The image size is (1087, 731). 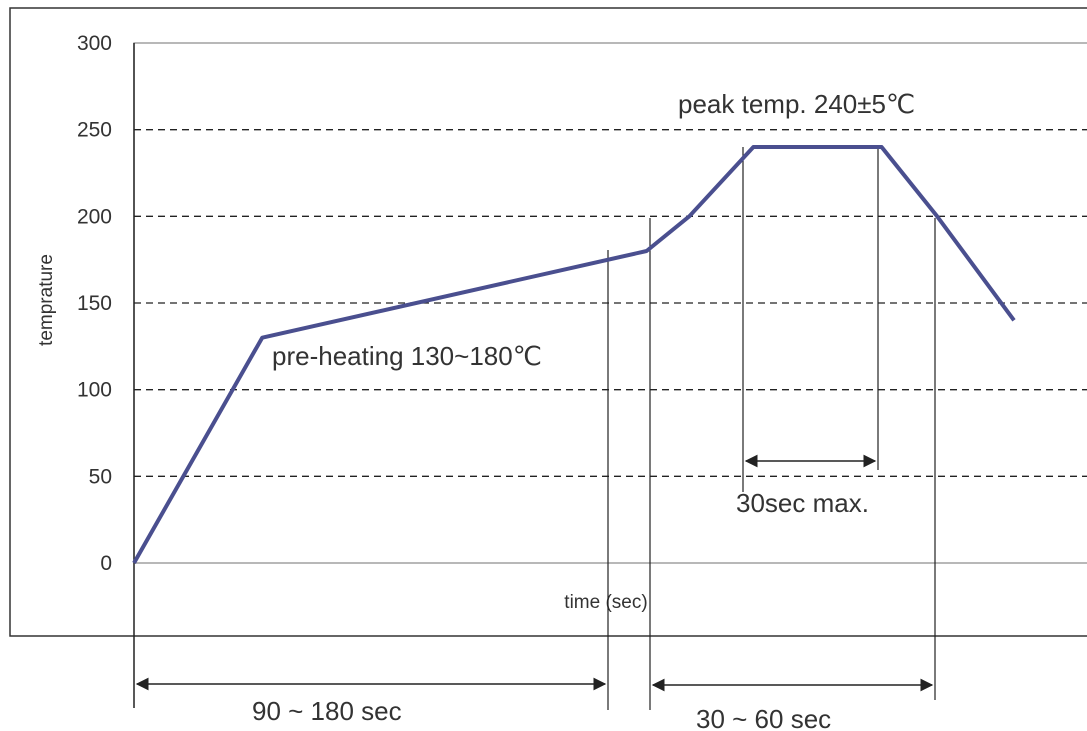 What do you see at coordinates (94, 216) in the screenshot?
I see `y-tick-label: 200` at bounding box center [94, 216].